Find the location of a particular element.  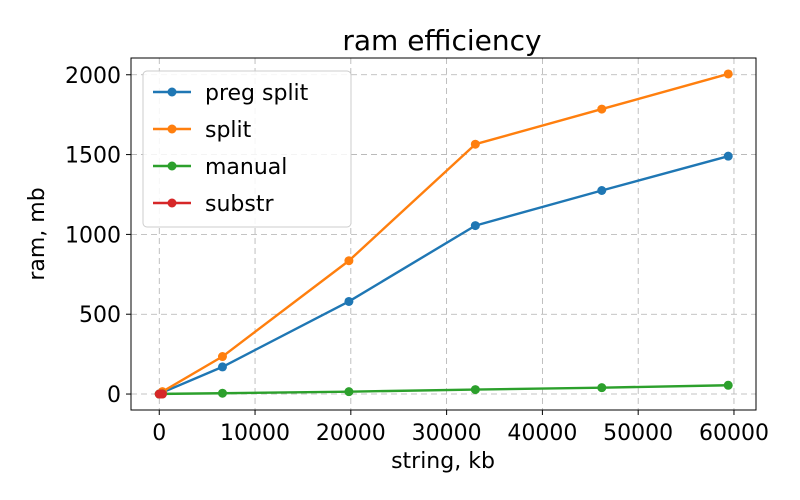

y-tick-label: 0 is located at coordinates (114, 395).